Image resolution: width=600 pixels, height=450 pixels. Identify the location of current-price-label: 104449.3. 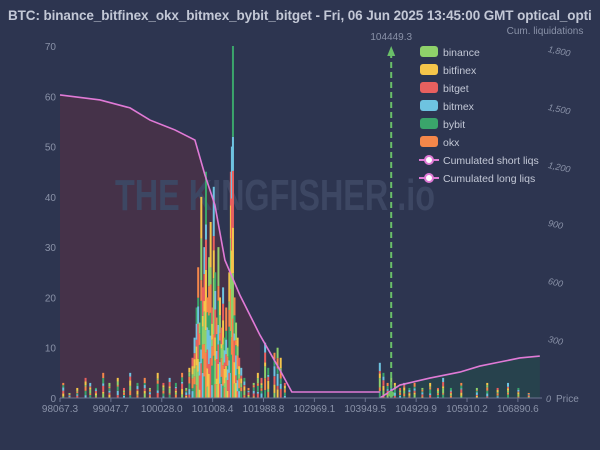
(391, 37).